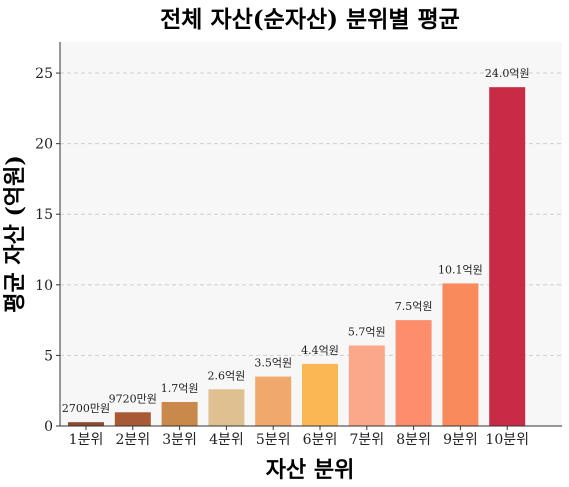 The width and height of the screenshot is (569, 487). Describe the element at coordinates (132, 440) in the screenshot. I see `x-tick-label: 2분위` at that location.